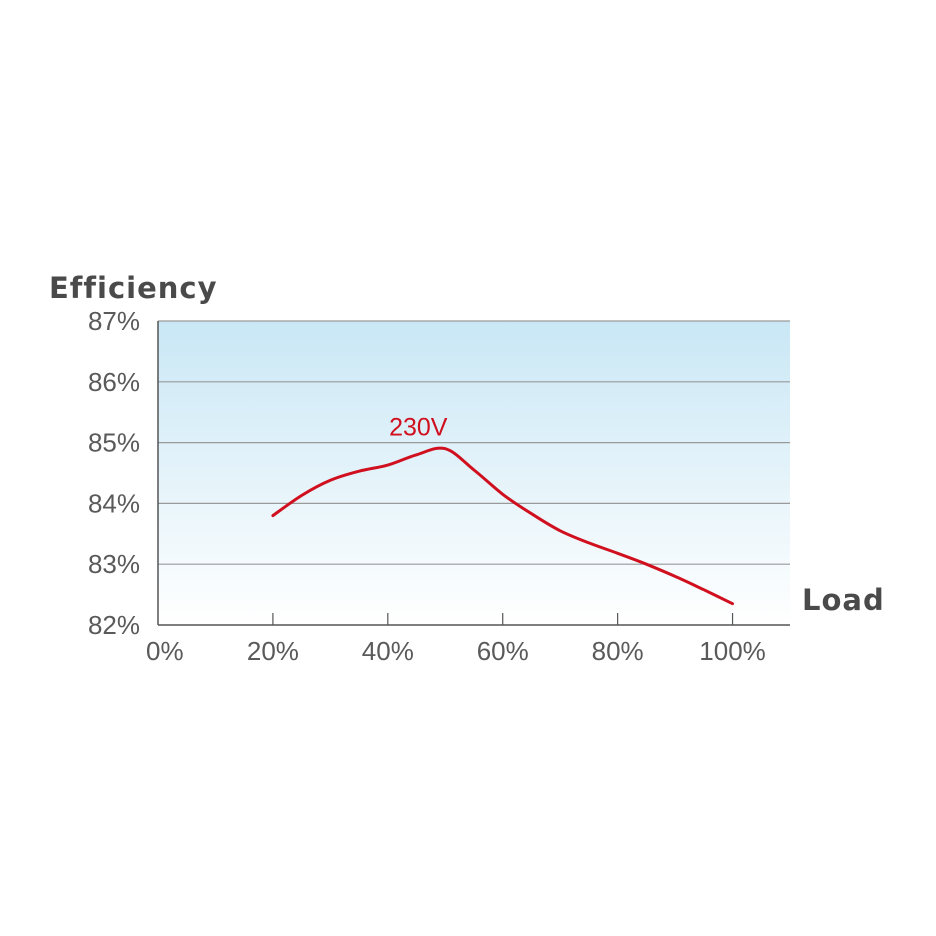 Image resolution: width=936 pixels, height=936 pixels. What do you see at coordinates (133, 288) in the screenshot?
I see `y-axis-title: Efficiency` at bounding box center [133, 288].